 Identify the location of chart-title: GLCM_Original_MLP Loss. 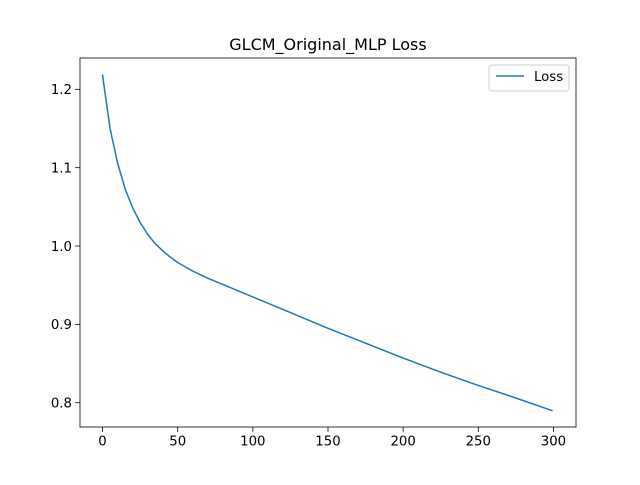
(327, 45).